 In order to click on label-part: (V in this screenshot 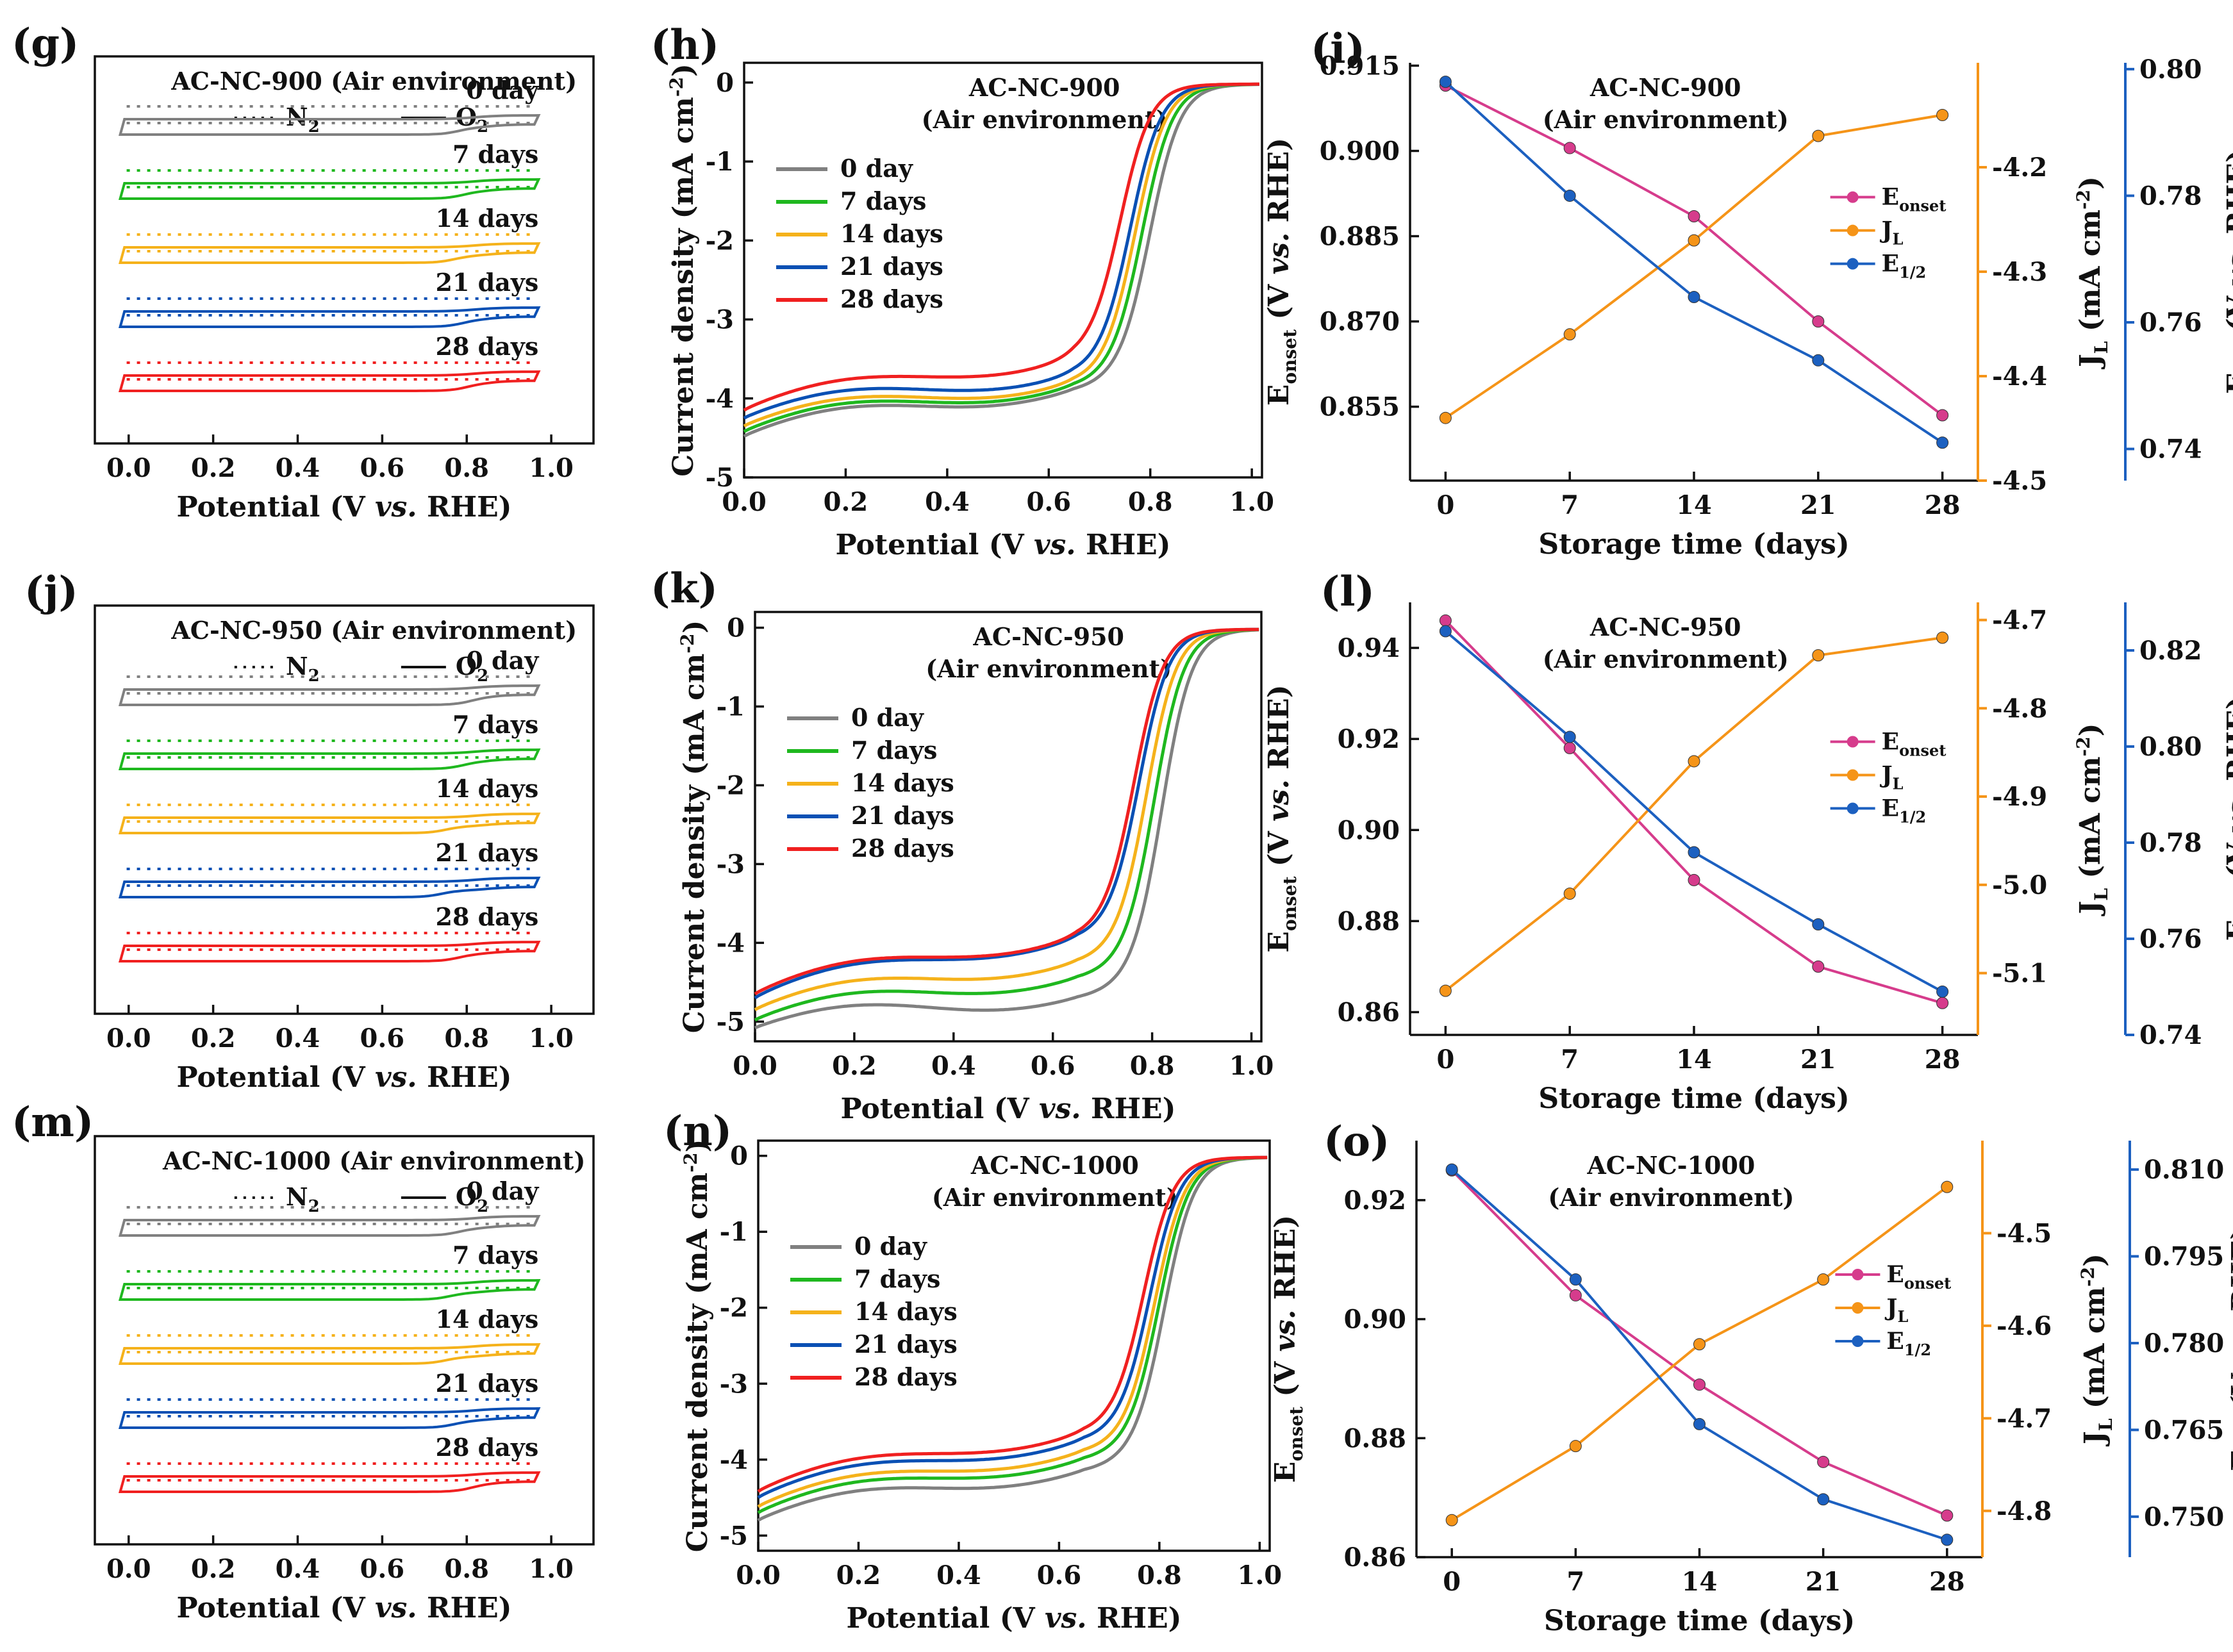, I will do `click(1279, 301)`.